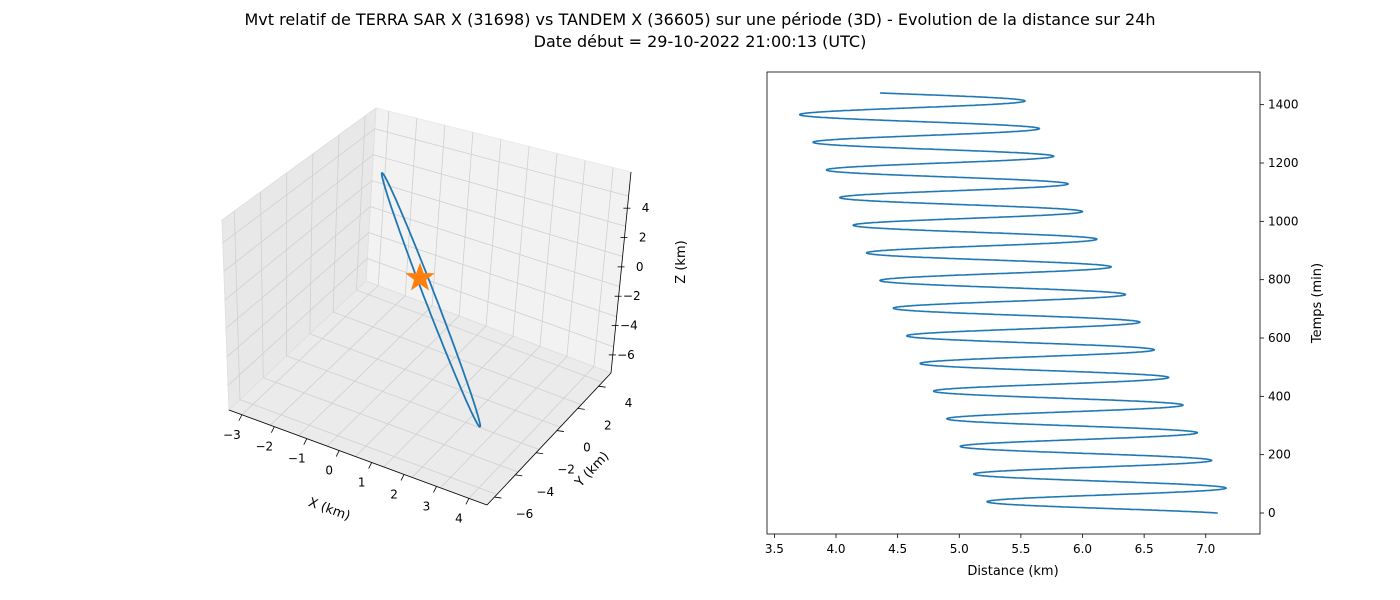  I want to click on y-tick-label: 2, so click(608, 425).